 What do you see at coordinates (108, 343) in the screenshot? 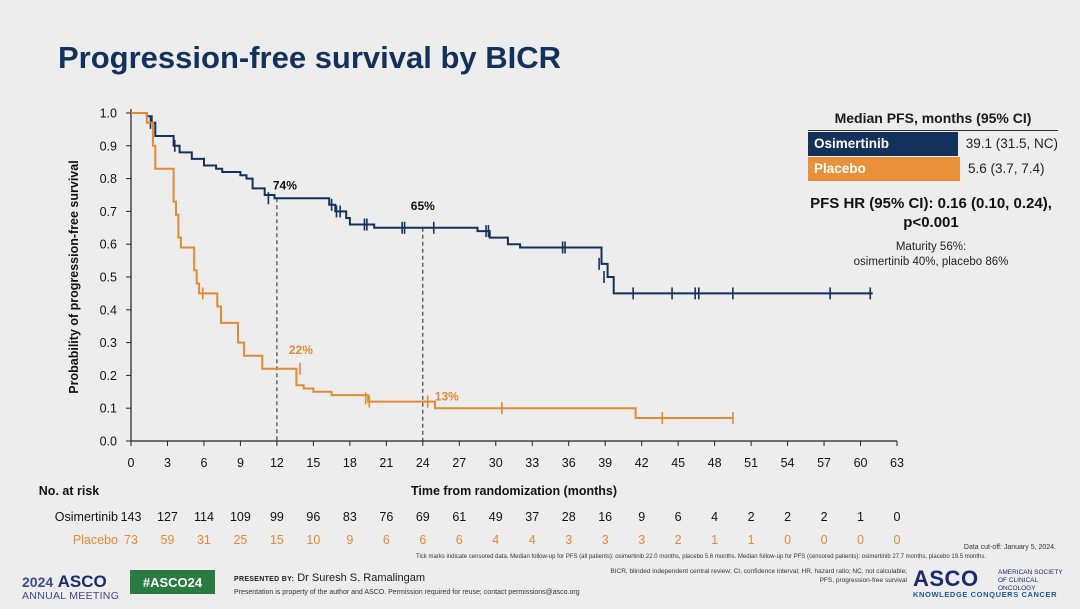
I see `y-tick-label: 0.3` at bounding box center [108, 343].